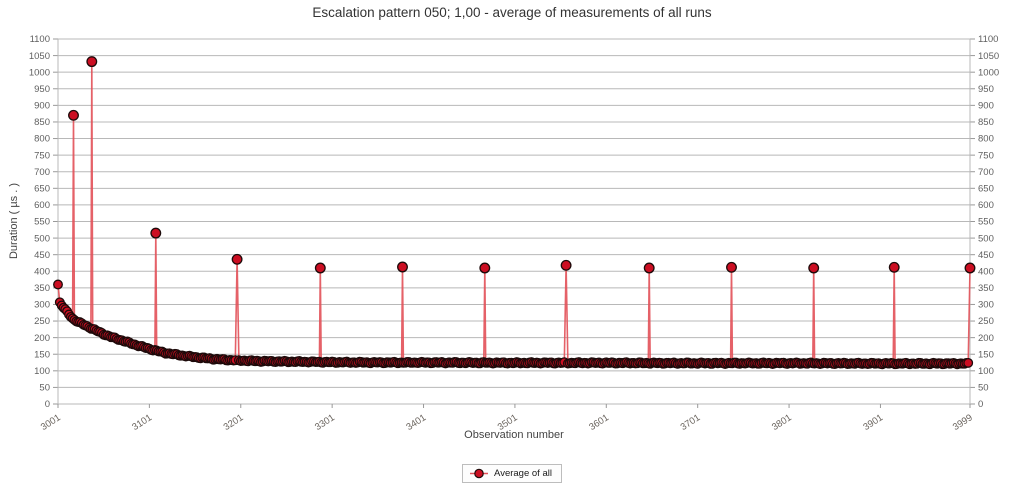 This screenshot has width=1024, height=493. What do you see at coordinates (986, 305) in the screenshot?
I see `y-tick-label-right: 300` at bounding box center [986, 305].